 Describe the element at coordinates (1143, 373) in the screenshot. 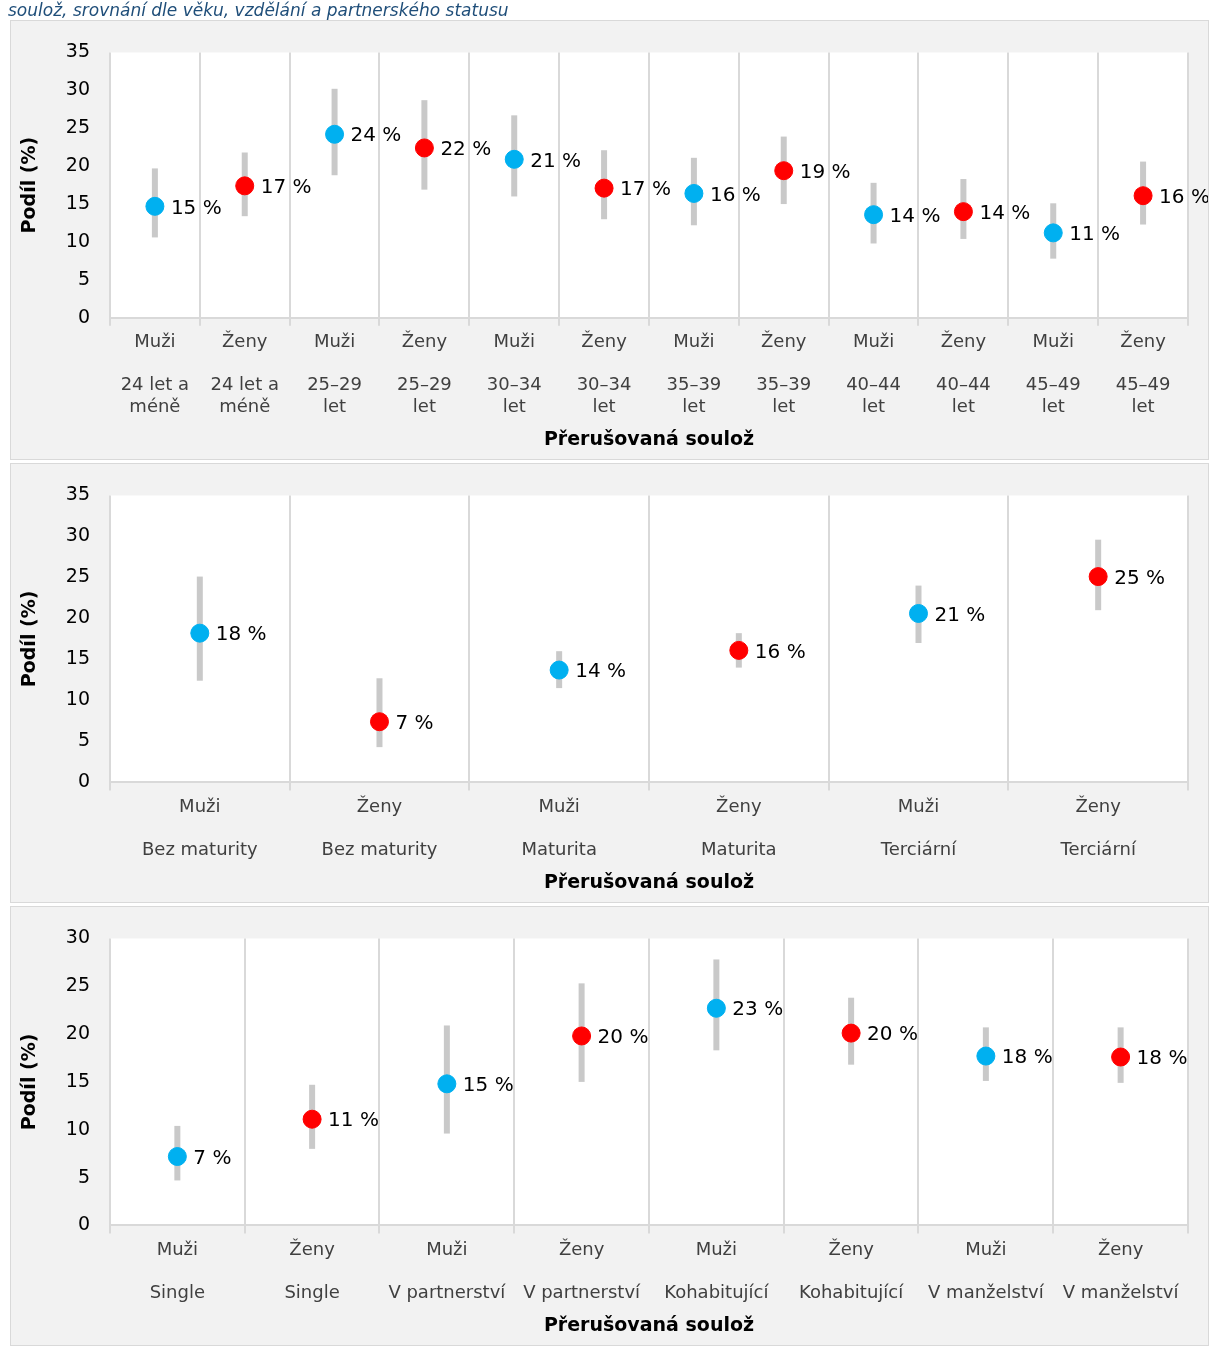

I see `category-label: Ženy 45–49 let` at that location.